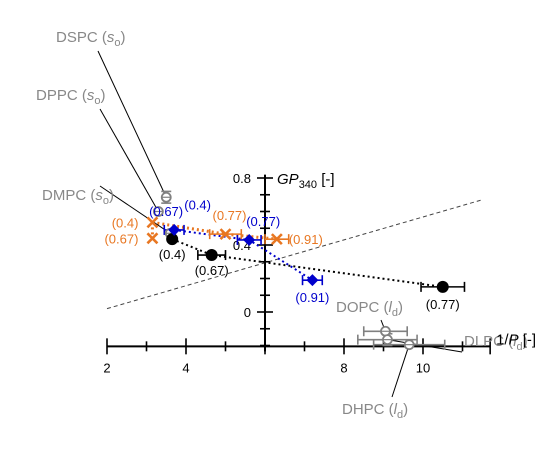  What do you see at coordinates (70, 97) in the screenshot?
I see `sample-label-dppc: DPPC (so)` at bounding box center [70, 97].